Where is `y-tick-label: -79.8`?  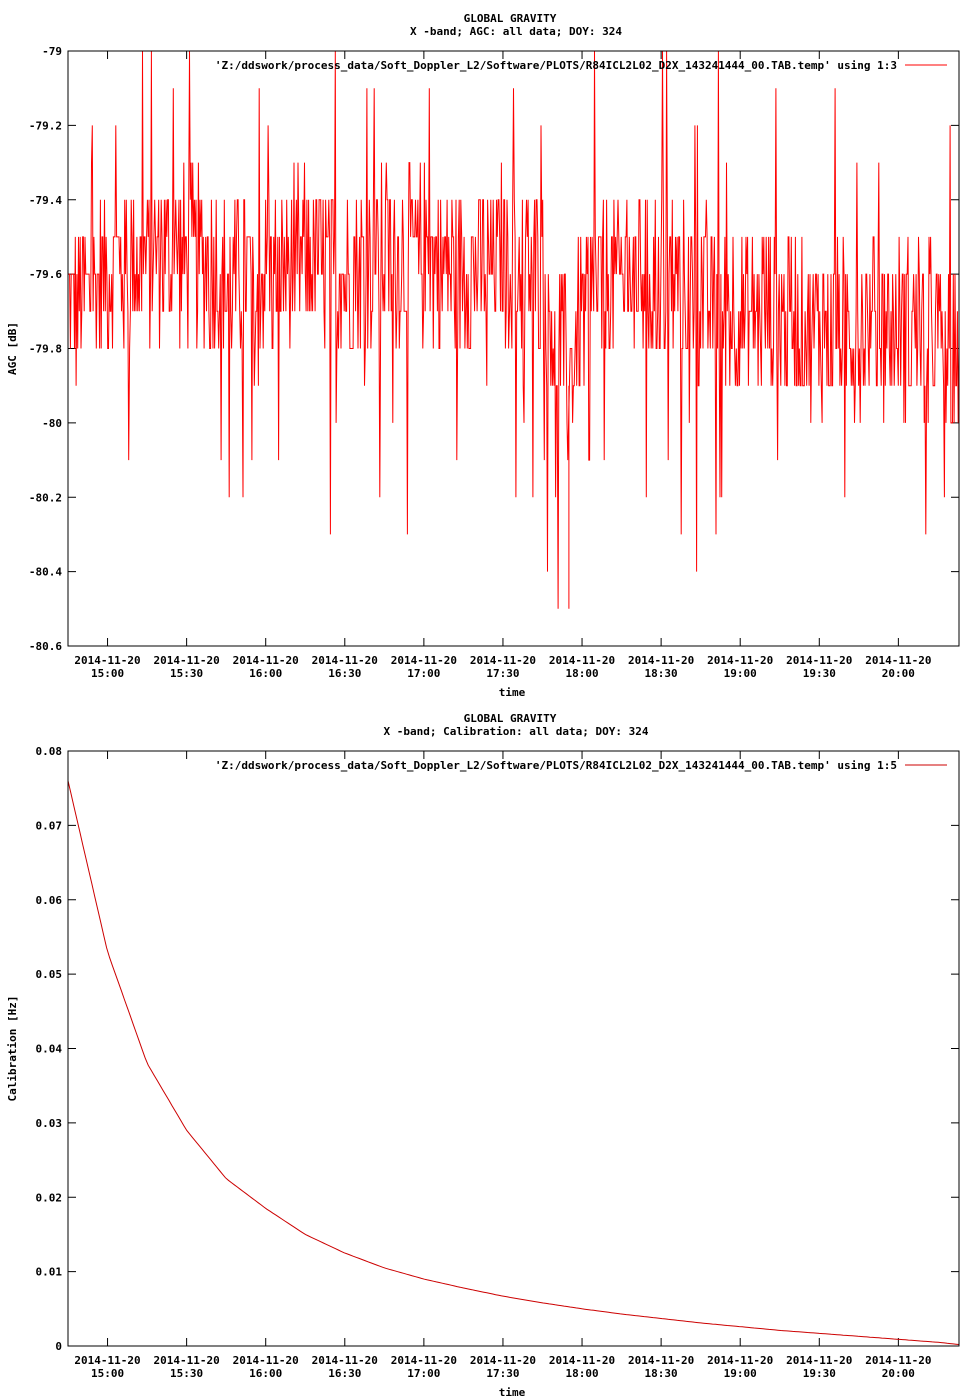
y-tick-label: -79.8 is located at coordinates (45, 349).